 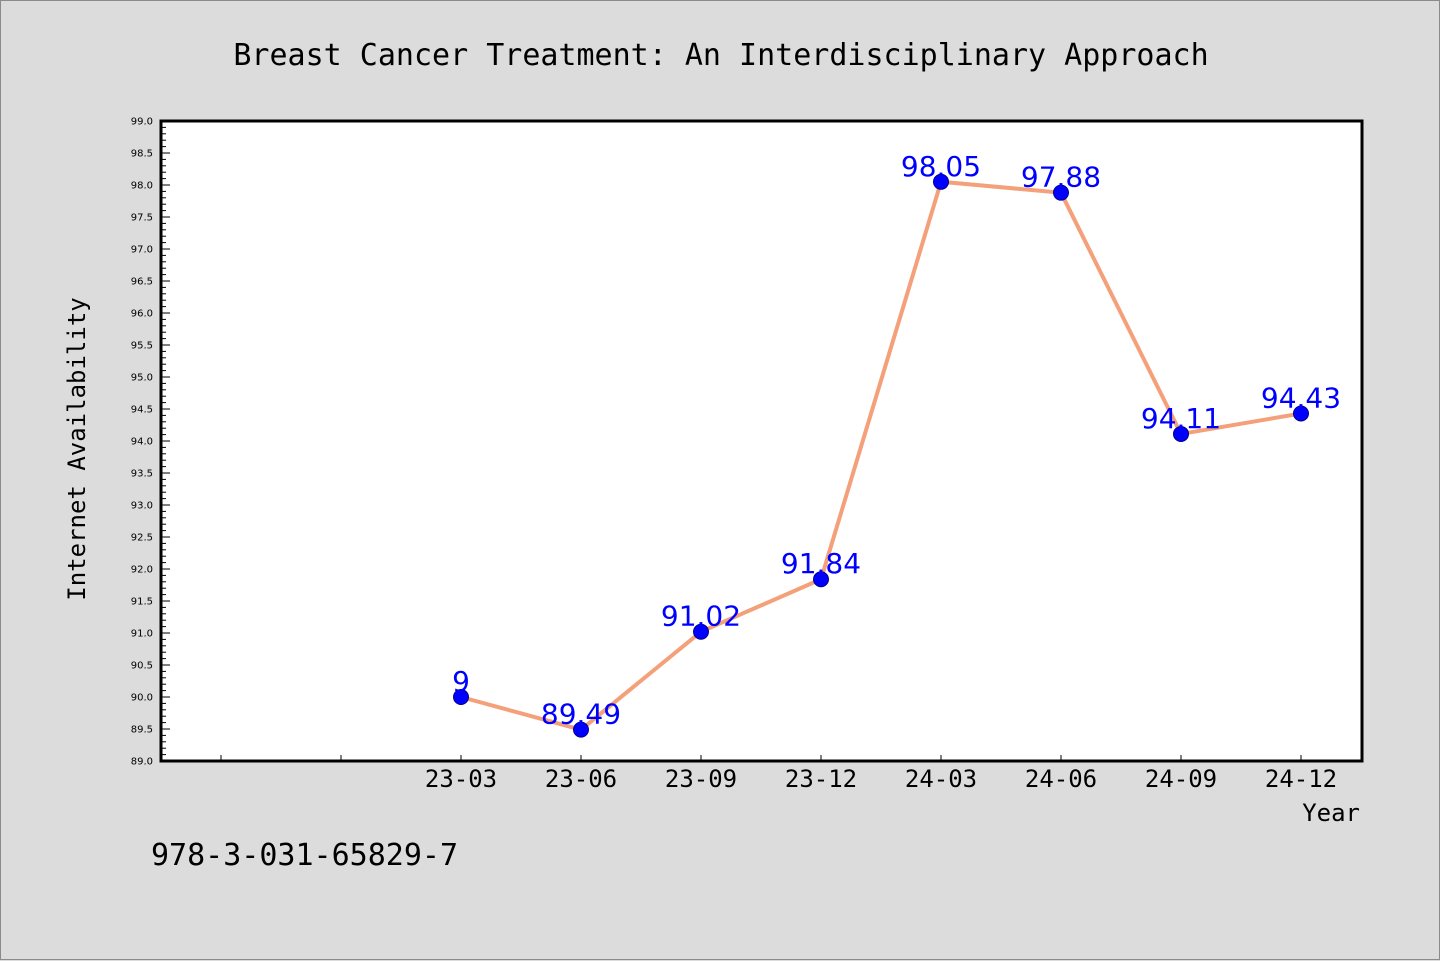 I want to click on x-tick-label: 23-06, so click(x=581, y=779).